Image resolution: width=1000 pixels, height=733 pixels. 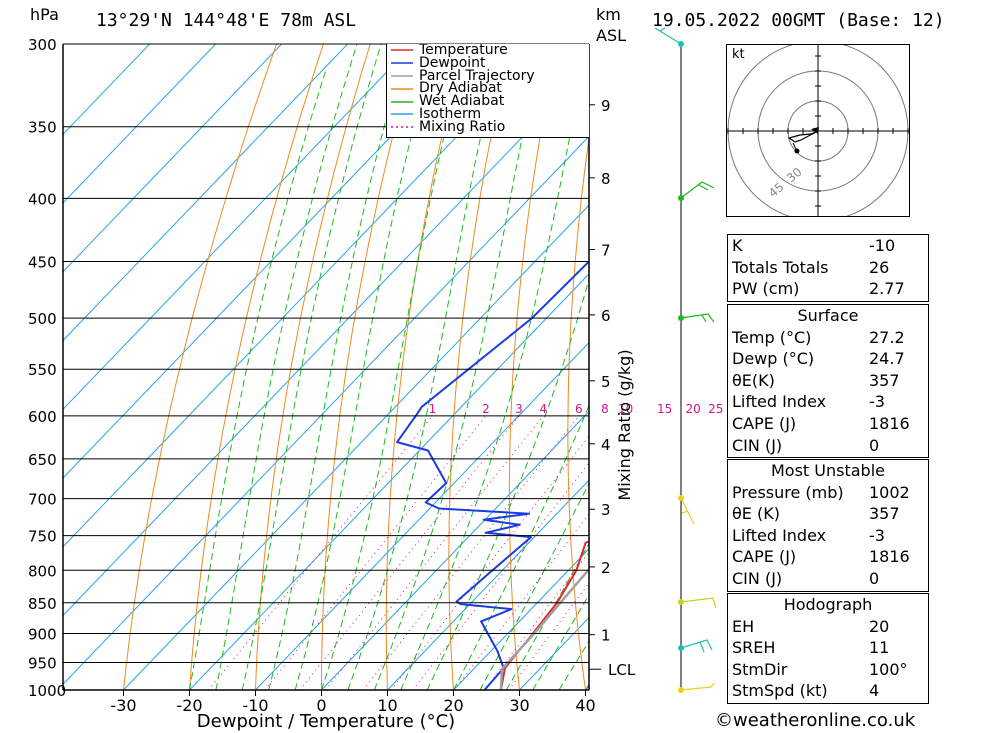 What do you see at coordinates (828, 359) in the screenshot?
I see `row-s-dewp: Dewp (°C) 24.7` at bounding box center [828, 359].